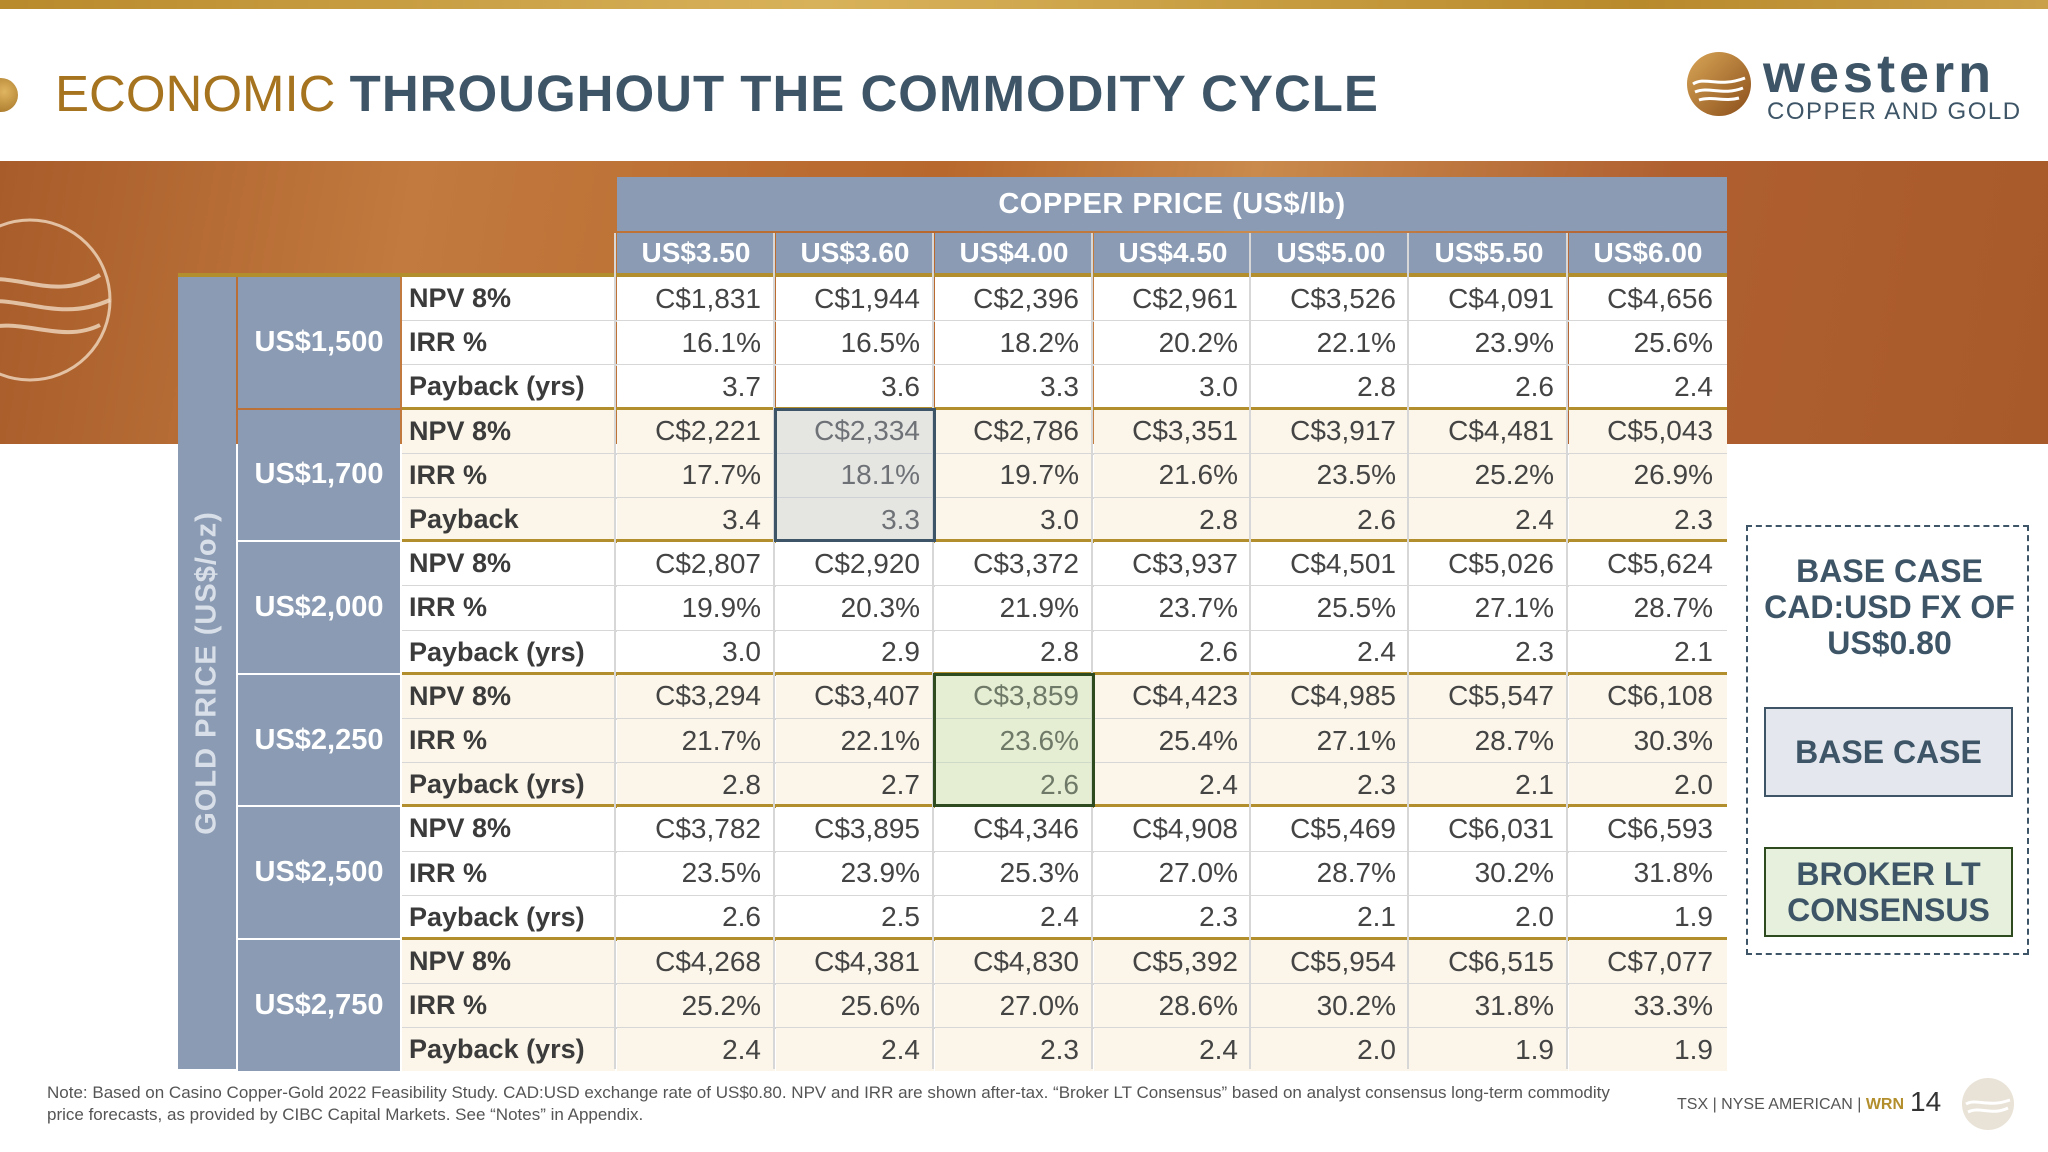 Image resolution: width=2048 pixels, height=1152 pixels. I want to click on table-cell: 2.3, so click(1014, 1050).